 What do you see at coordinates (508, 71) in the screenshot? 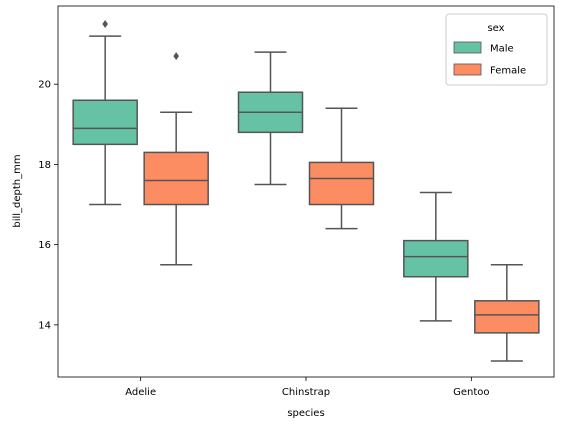
I see `legend-label-female: Female` at bounding box center [508, 71].